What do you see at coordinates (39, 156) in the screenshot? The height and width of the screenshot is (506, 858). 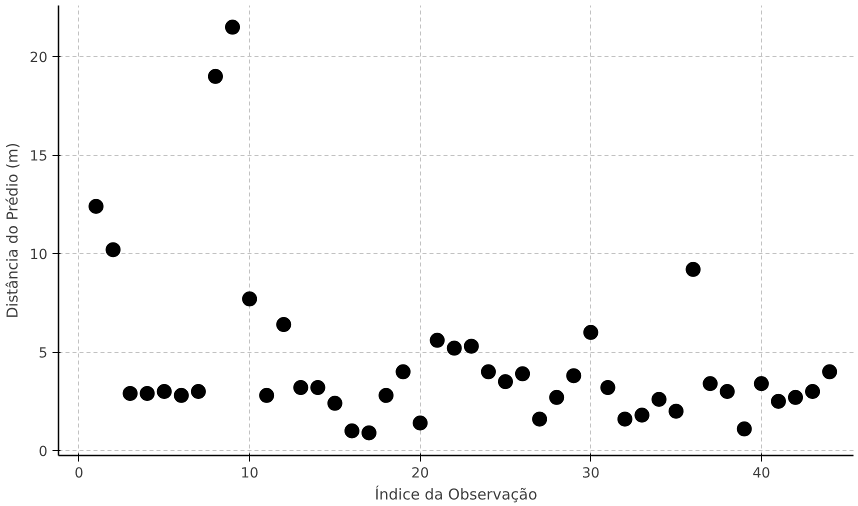 I see `y-tick-label: 15` at bounding box center [39, 156].